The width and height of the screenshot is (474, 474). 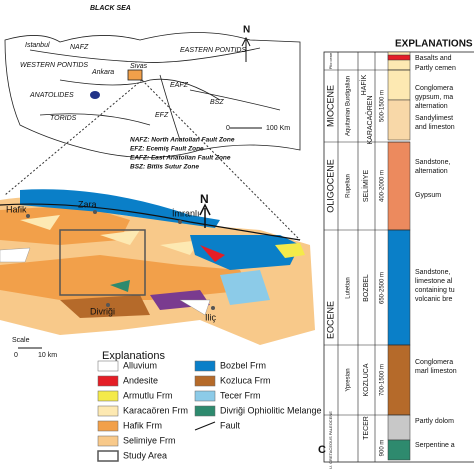 I want to click on city-label: Sivas, so click(x=139, y=66).